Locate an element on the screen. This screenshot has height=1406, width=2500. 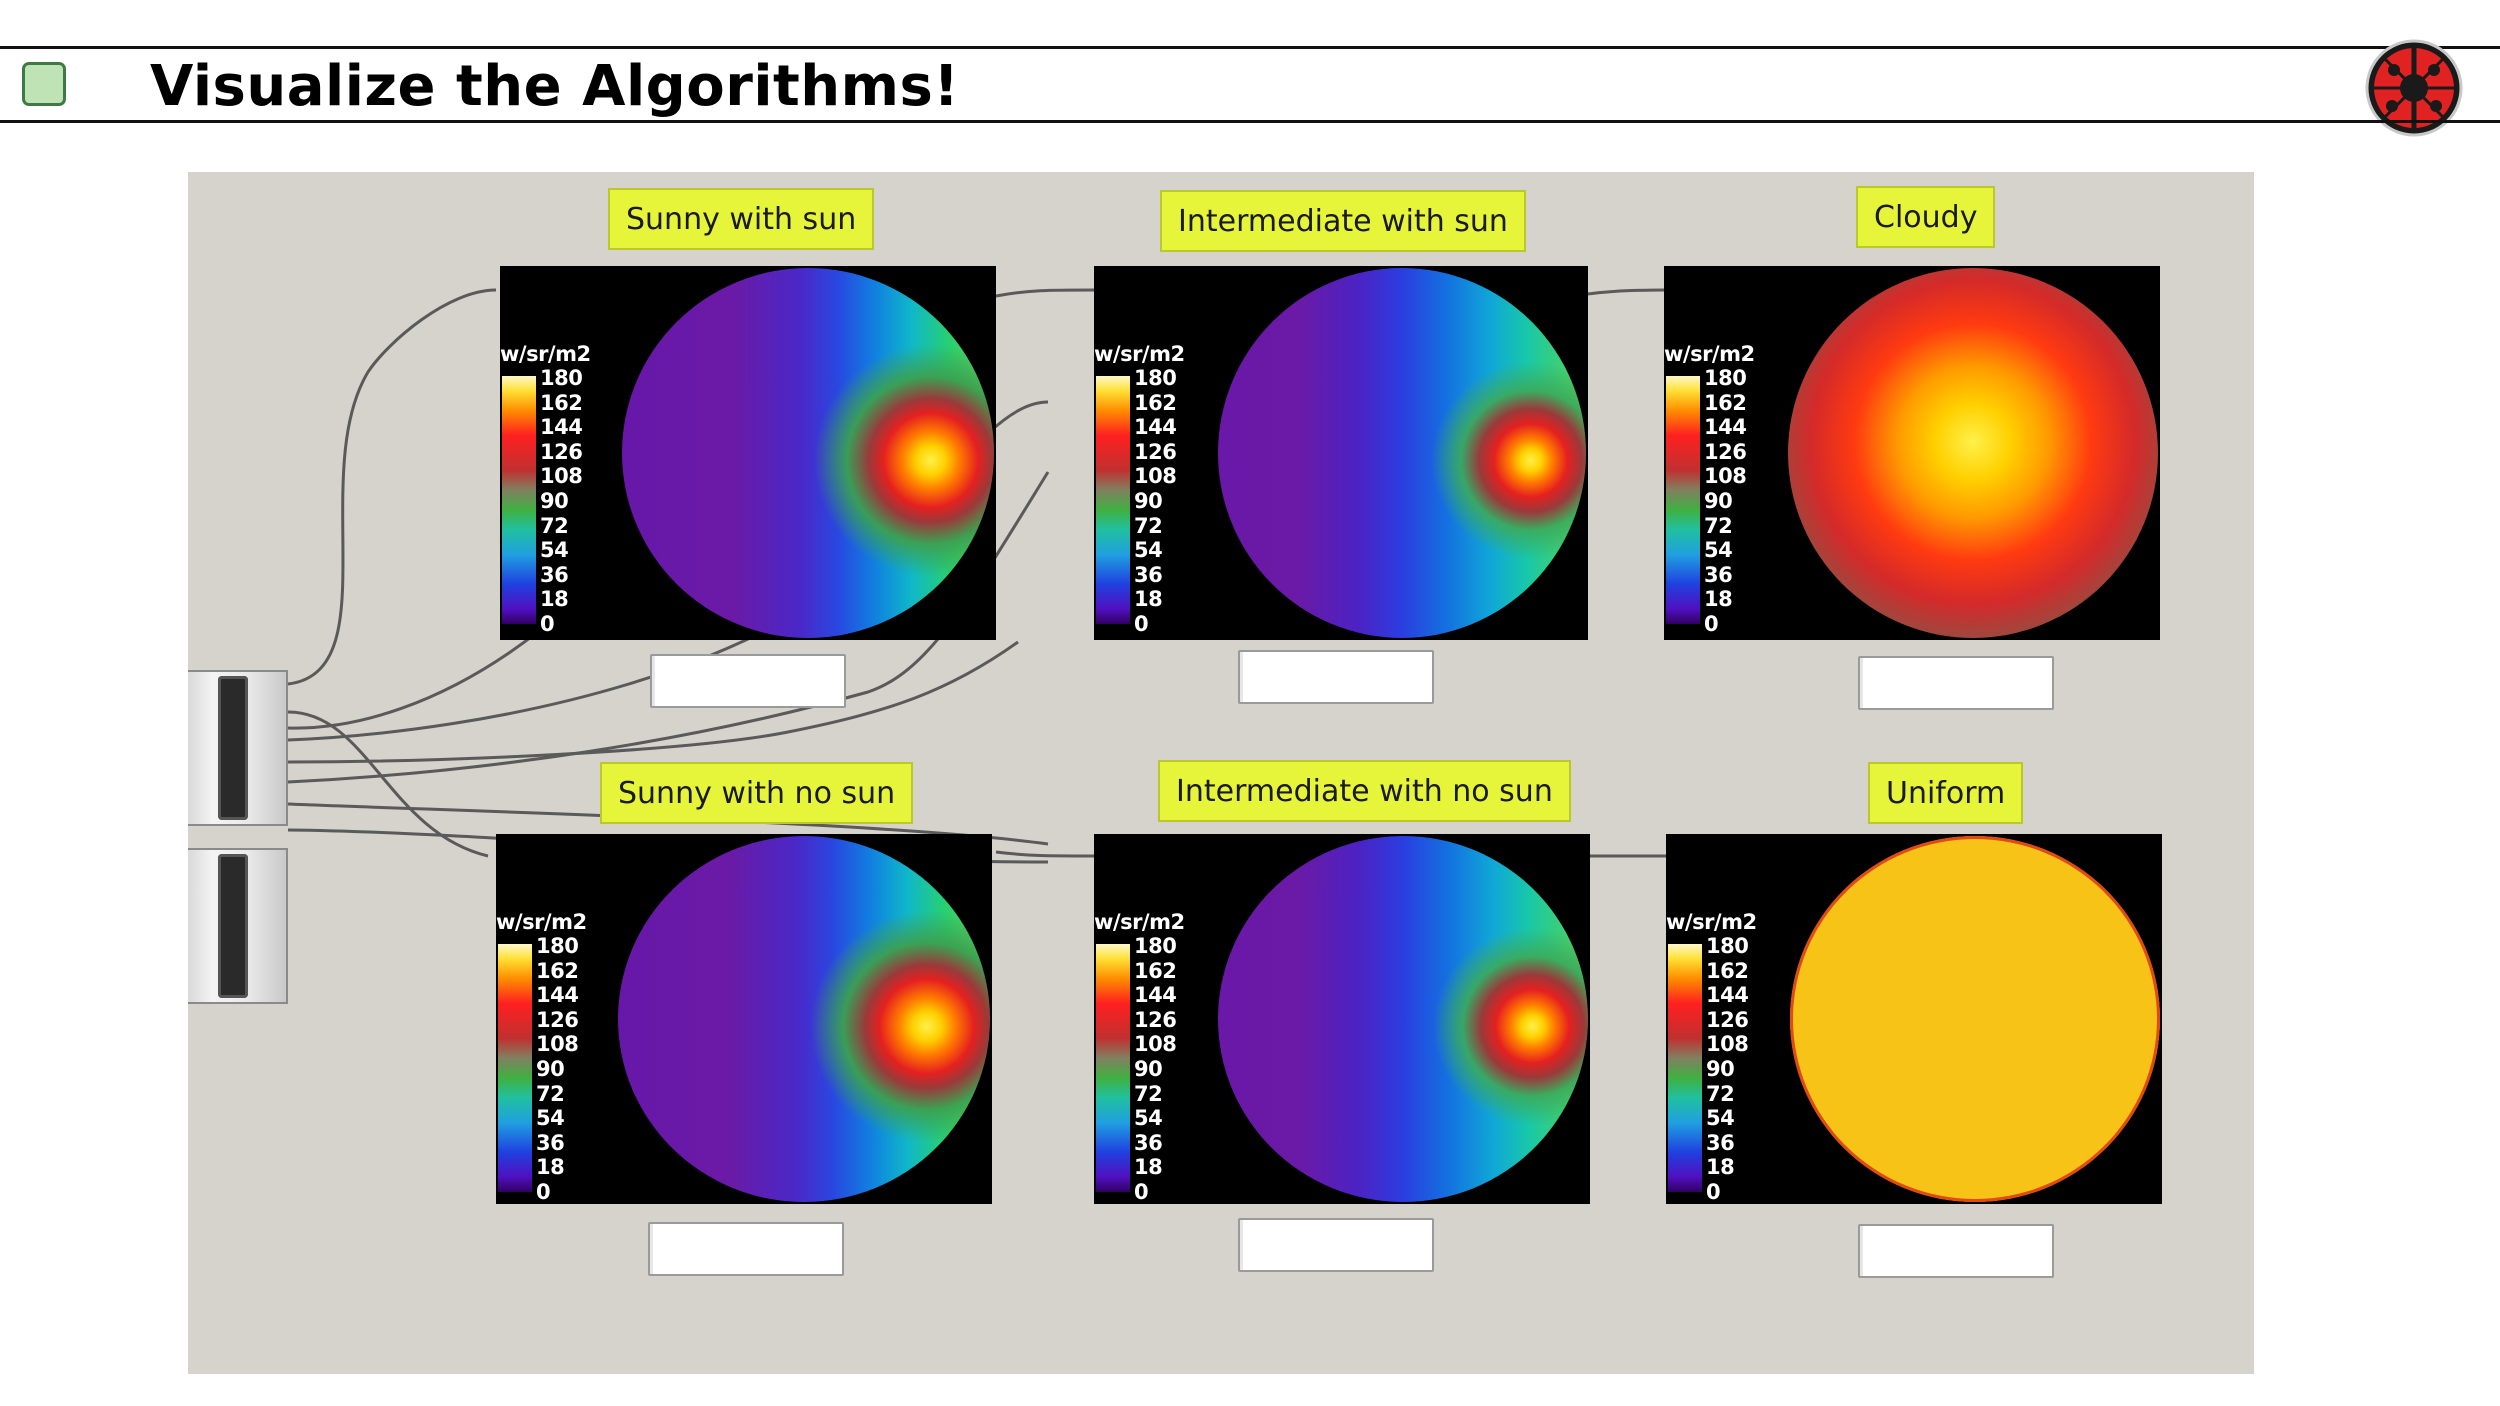
ladybug-logo-icon is located at coordinates (2414, 88).